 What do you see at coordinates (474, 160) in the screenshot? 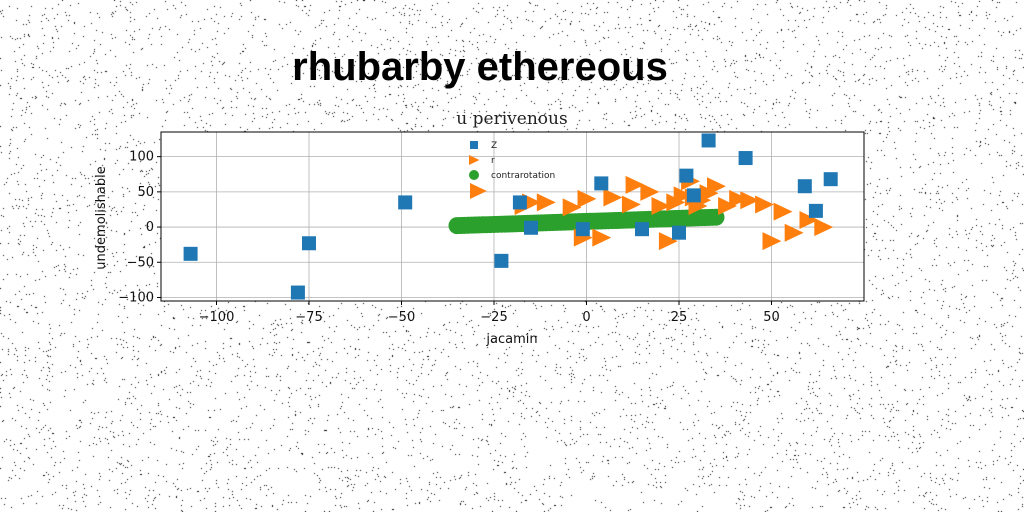
I see `legend-marker-r` at bounding box center [474, 160].